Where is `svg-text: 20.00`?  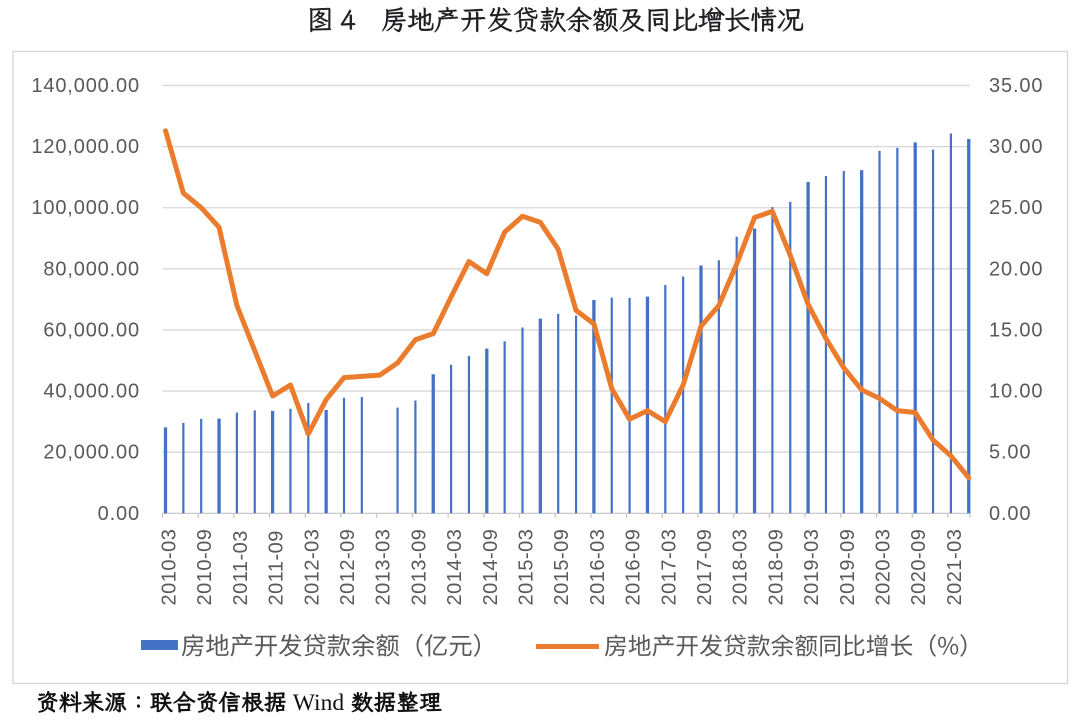 svg-text: 20.00 is located at coordinates (1016, 269).